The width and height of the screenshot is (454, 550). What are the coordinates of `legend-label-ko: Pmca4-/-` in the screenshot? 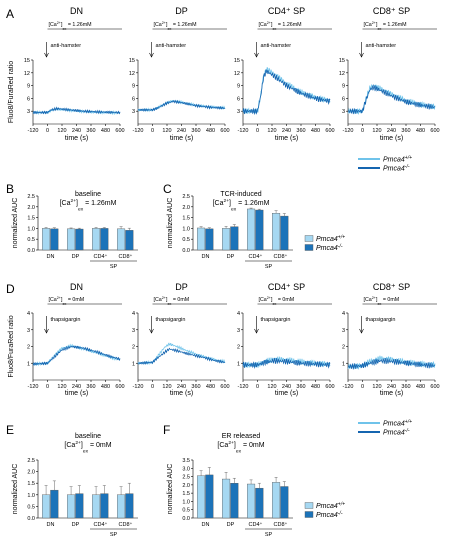 It's located at (329, 248).